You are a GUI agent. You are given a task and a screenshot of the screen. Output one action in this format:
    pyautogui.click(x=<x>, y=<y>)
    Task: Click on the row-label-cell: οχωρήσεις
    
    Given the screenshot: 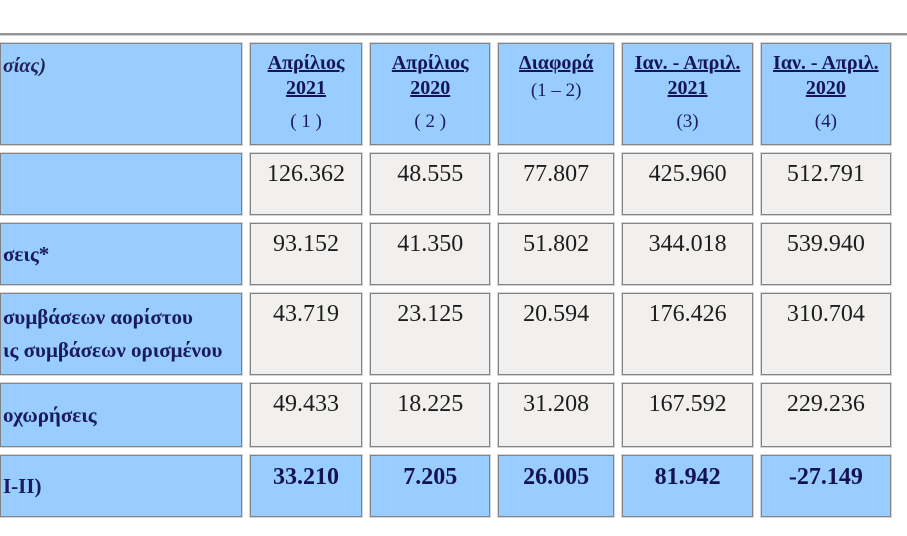 What is the action you would take?
    pyautogui.click(x=121, y=415)
    